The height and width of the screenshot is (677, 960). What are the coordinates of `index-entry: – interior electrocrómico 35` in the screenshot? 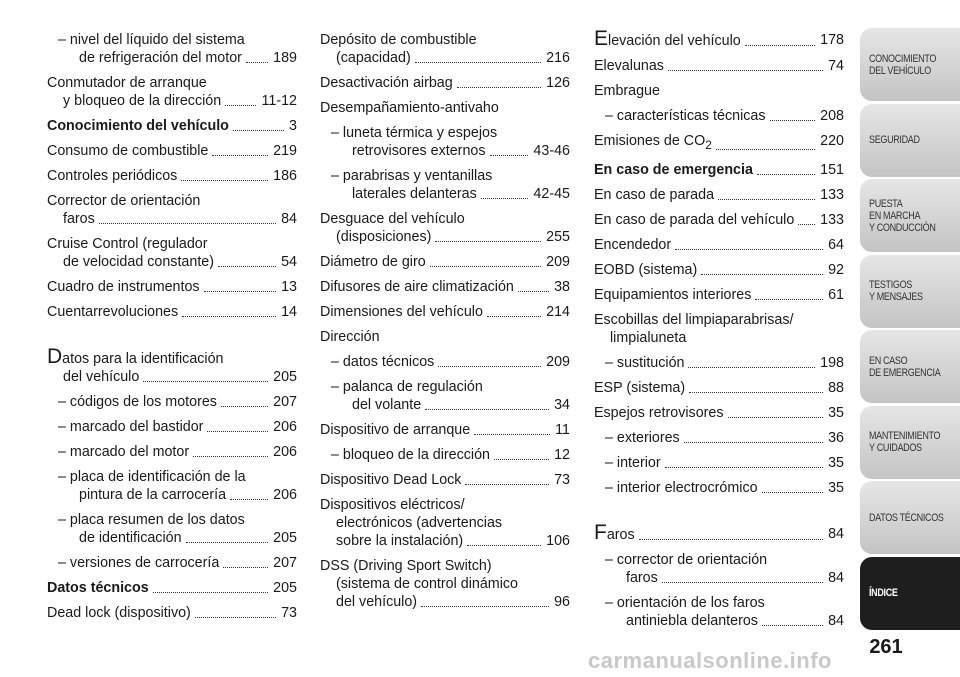 It's located at (719, 488).